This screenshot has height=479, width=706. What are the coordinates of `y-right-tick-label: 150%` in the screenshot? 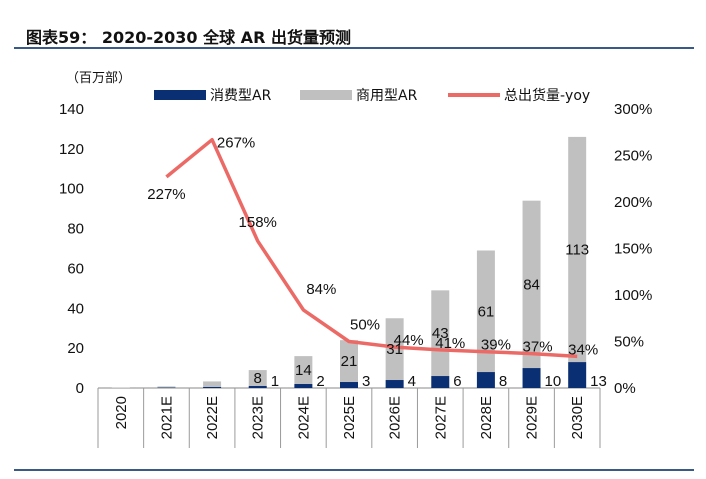 It's located at (633, 249).